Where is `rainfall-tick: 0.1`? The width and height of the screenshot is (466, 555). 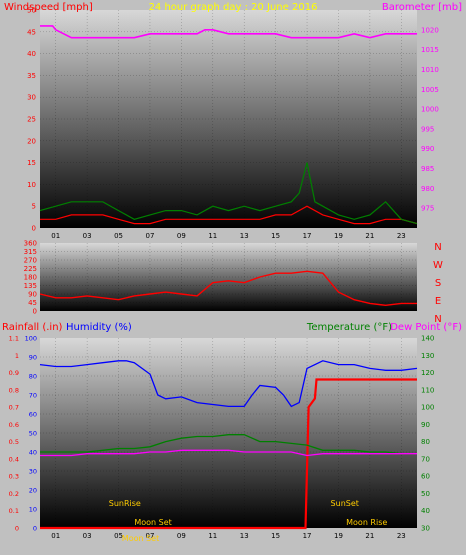 rainfall-tick: 0.1 is located at coordinates (14, 511).